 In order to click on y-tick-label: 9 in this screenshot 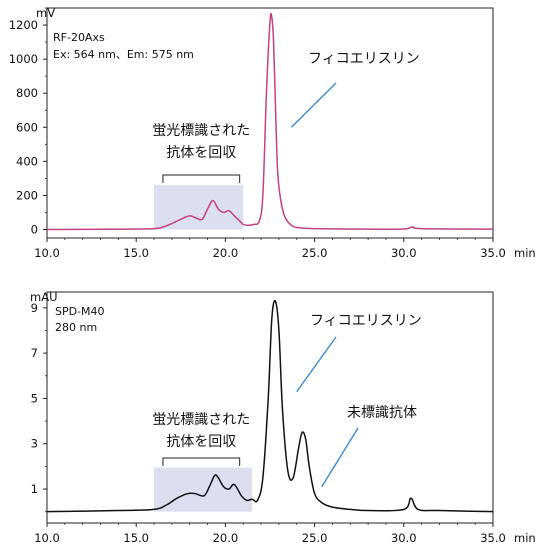, I will do `click(34, 308)`.